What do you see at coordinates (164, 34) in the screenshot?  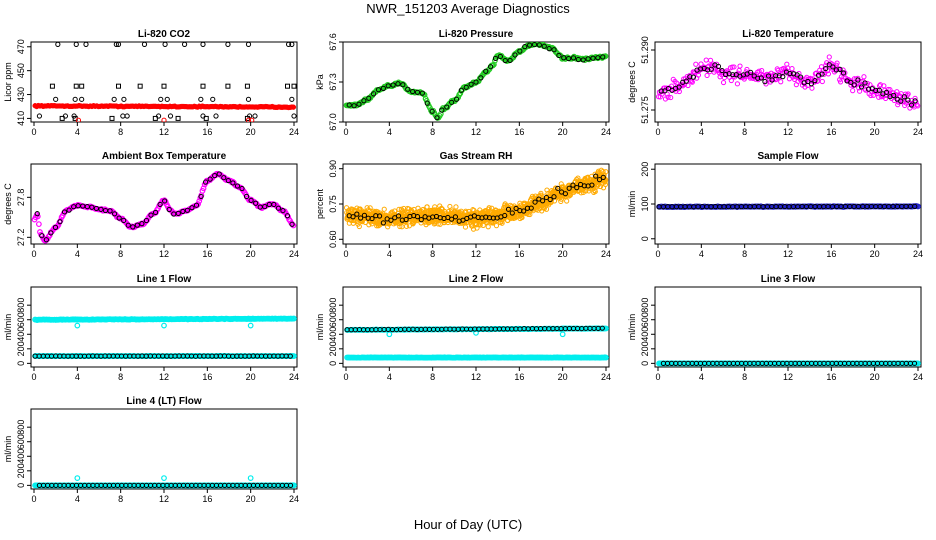 I see `li820-co2-title: Li-820 CO2` at bounding box center [164, 34].